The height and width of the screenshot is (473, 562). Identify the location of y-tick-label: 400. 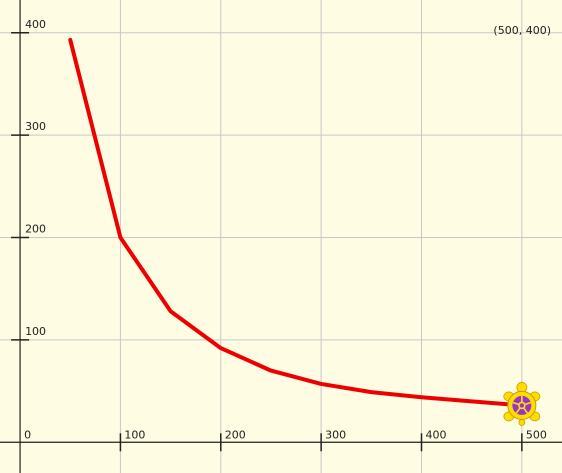
(35, 24).